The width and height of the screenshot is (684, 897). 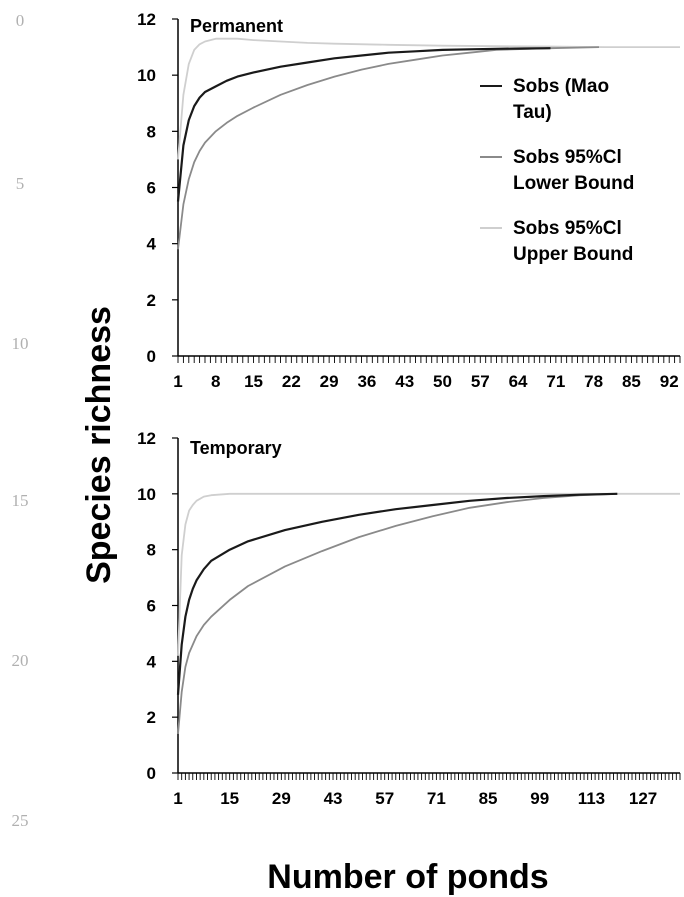 What do you see at coordinates (20, 660) in the screenshot?
I see `margin-line-number: 20` at bounding box center [20, 660].